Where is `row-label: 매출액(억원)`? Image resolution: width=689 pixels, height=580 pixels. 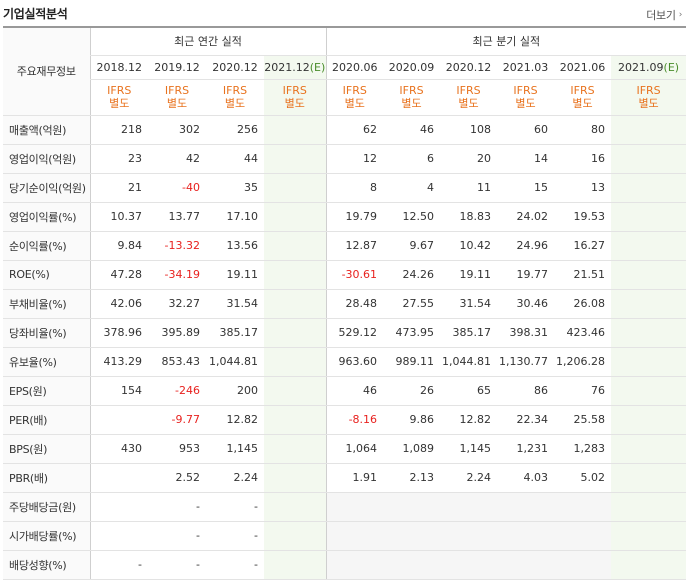
row-label: 매출액(억원) is located at coordinates (46, 130).